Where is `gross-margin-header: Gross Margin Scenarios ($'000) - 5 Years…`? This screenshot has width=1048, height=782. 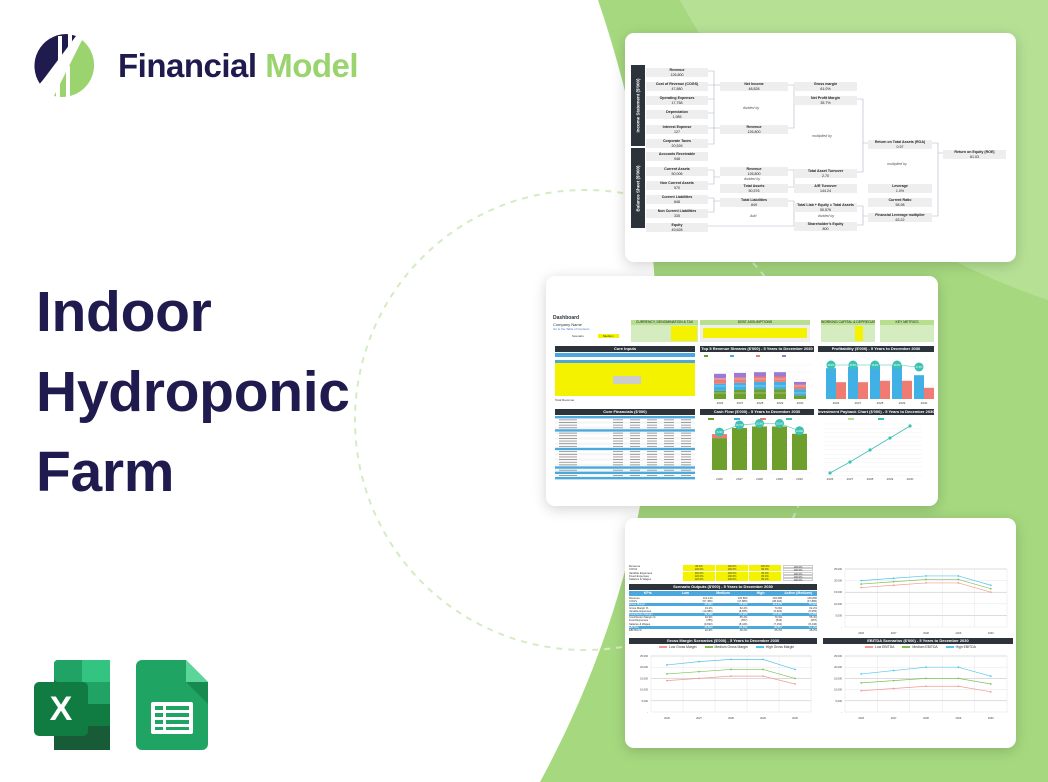 gross-margin-header: Gross Margin Scenarios ($'000) - 5 Years… is located at coordinates (723, 641).